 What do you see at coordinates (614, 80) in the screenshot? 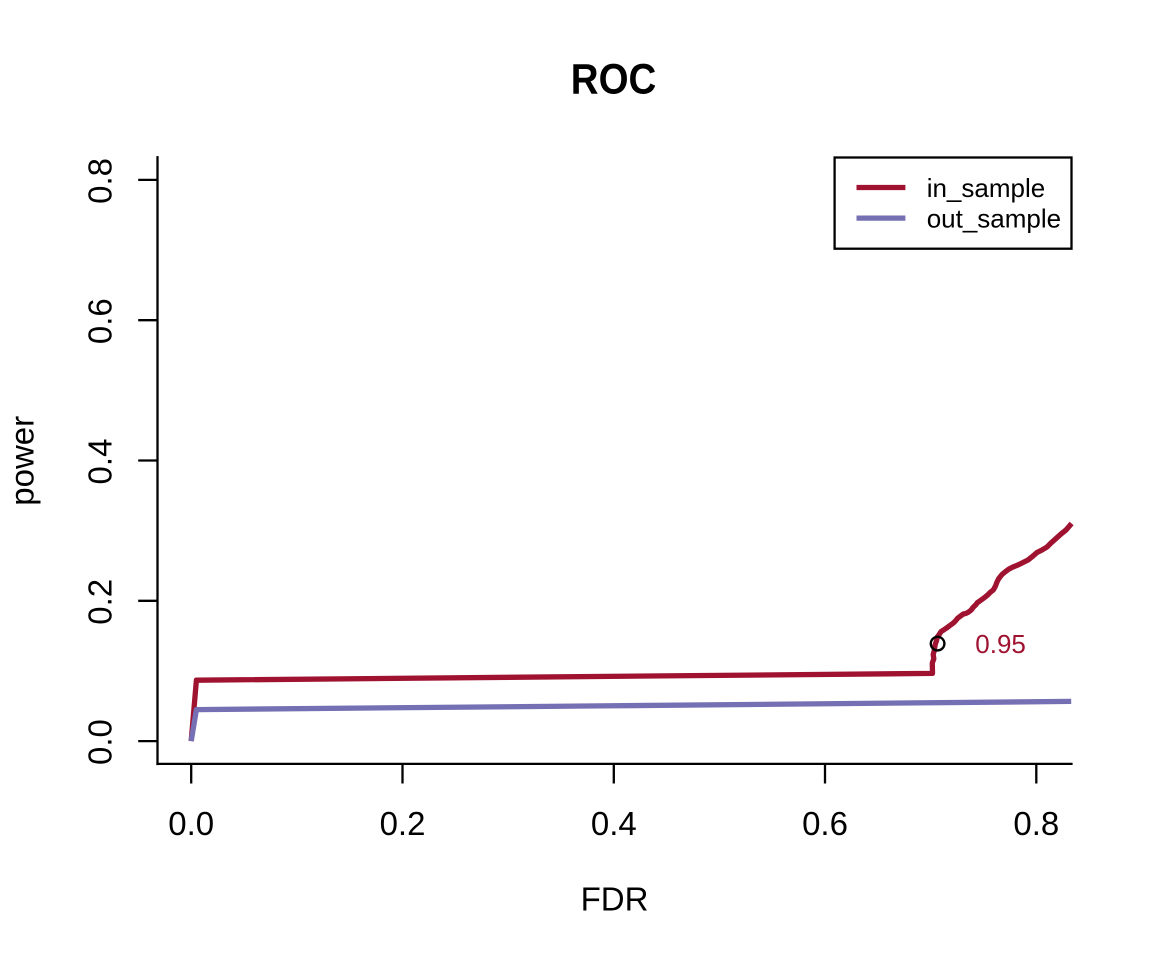
I see `svg-text: ROC` at bounding box center [614, 80].